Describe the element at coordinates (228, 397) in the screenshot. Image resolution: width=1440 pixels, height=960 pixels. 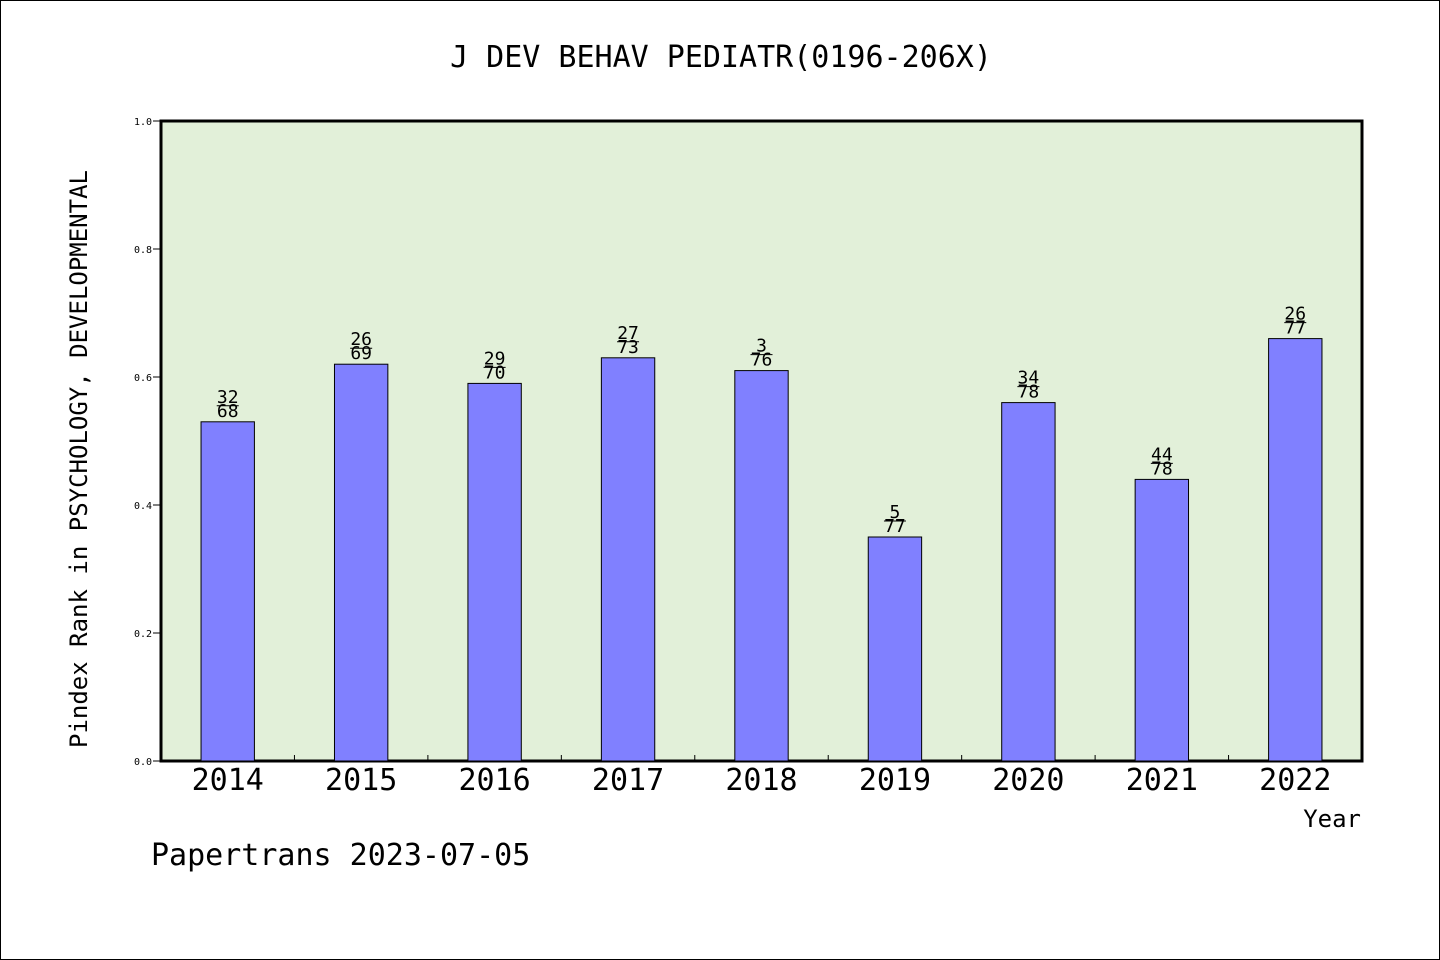
I see `bar-rank-label: 32` at that location.